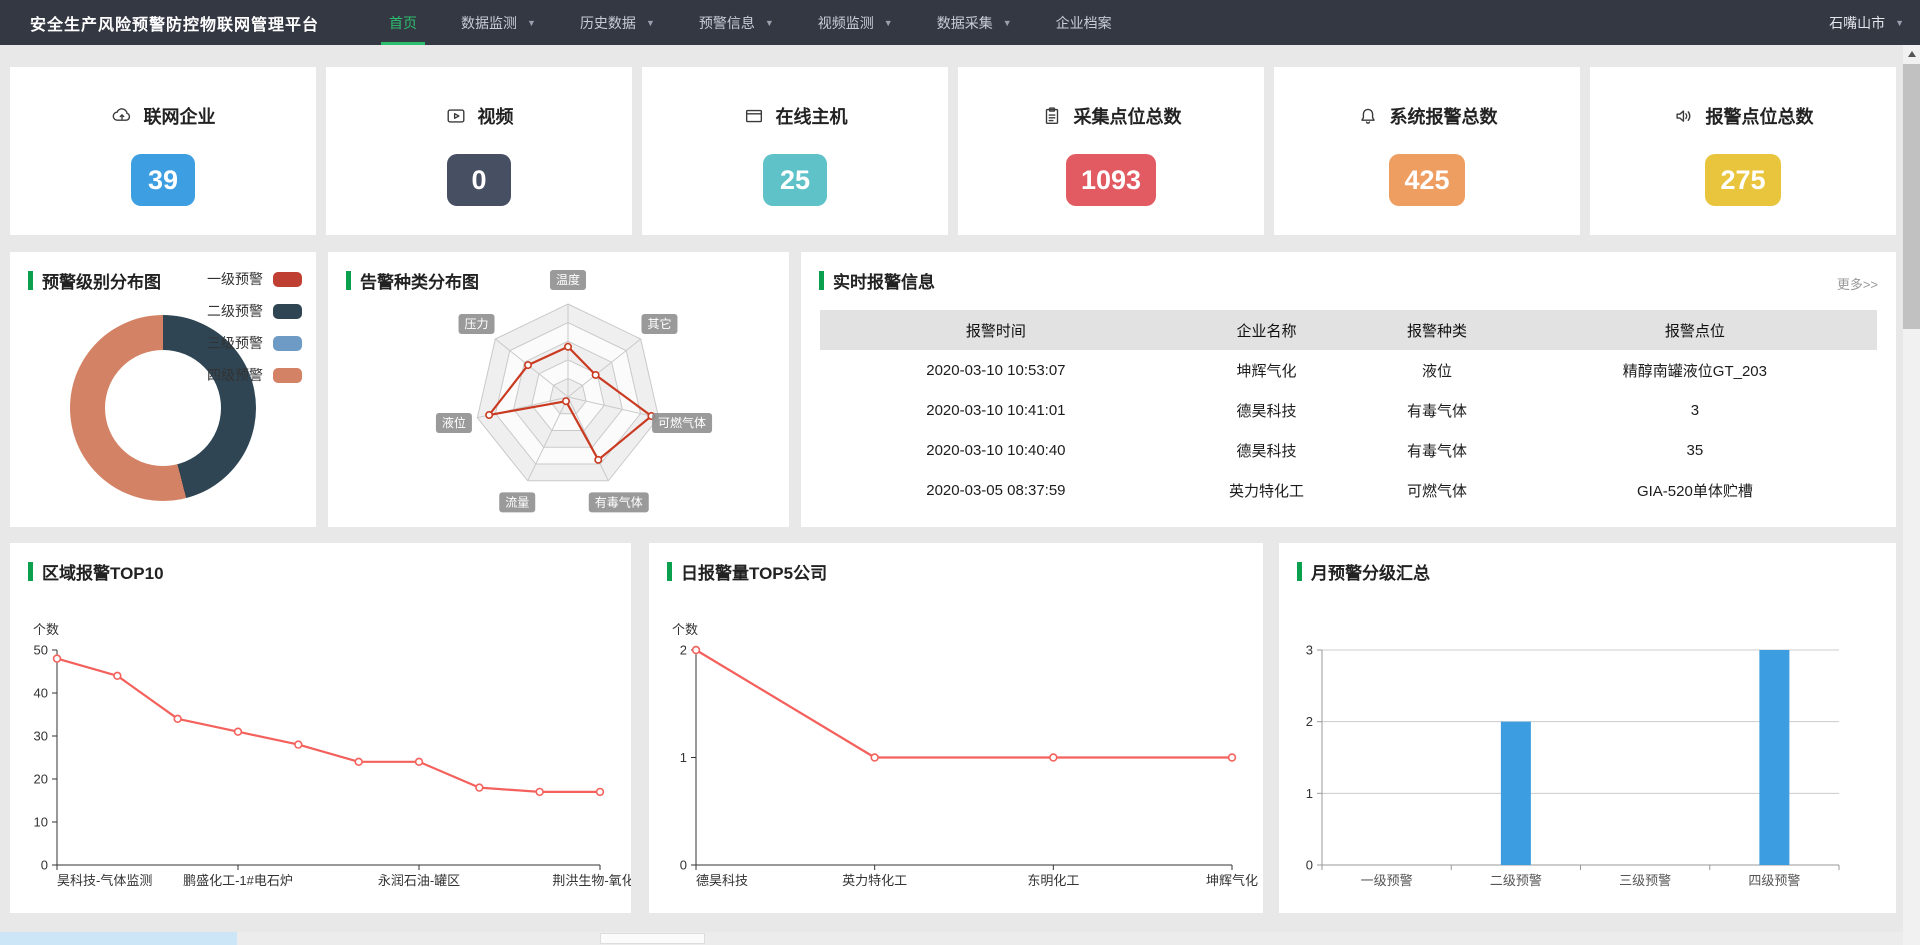 This screenshot has height=945, width=1920. Describe the element at coordinates (238, 880) in the screenshot. I see `svg-text: 鹏盛化工-1#电石炉` at that location.